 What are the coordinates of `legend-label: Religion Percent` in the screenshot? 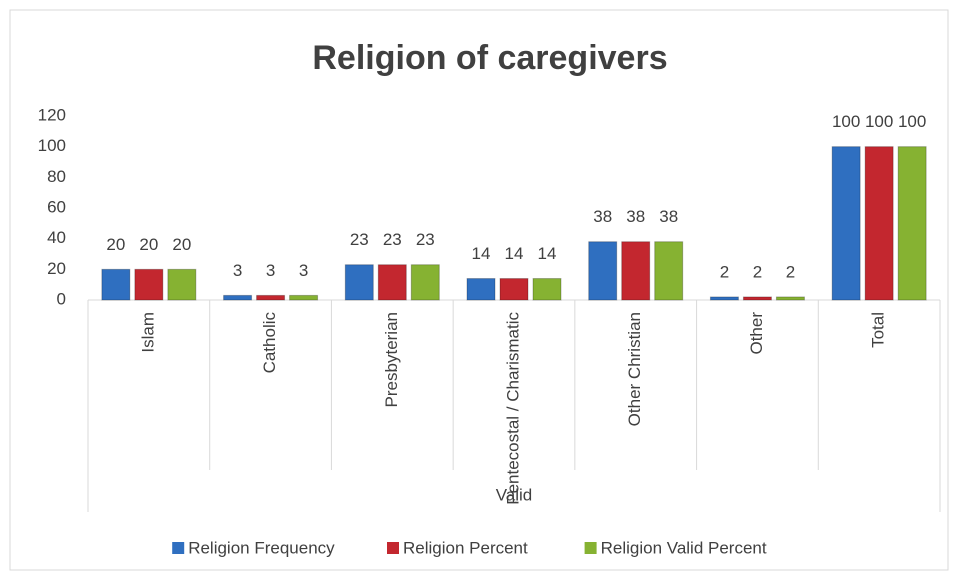 It's located at (465, 547).